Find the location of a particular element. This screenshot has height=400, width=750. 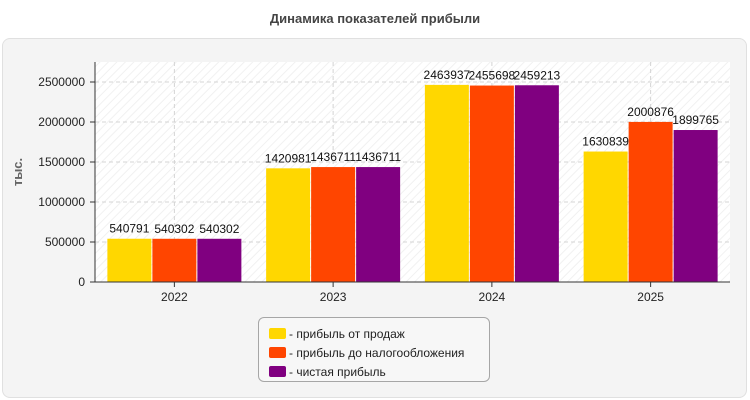

legend-swatch-pretax is located at coordinates (277, 352).